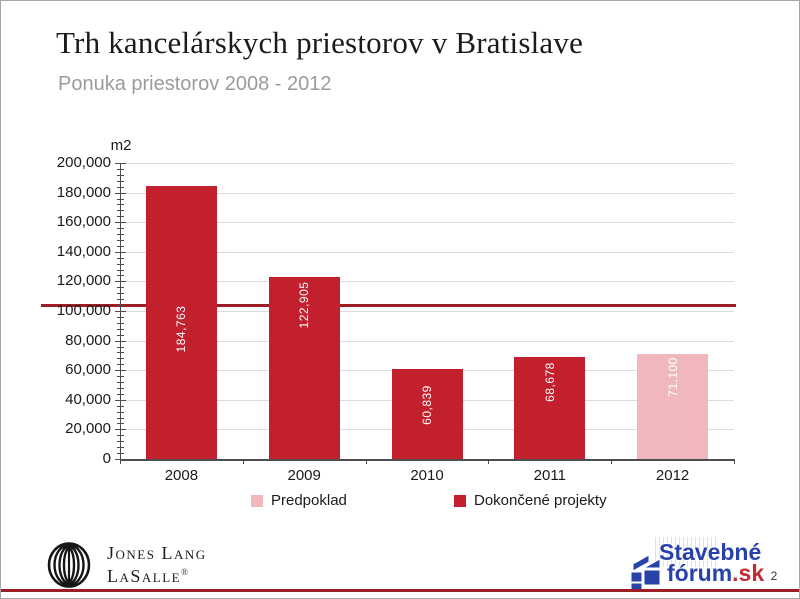  I want to click on y-axis-unit-label: m2, so click(121, 145).